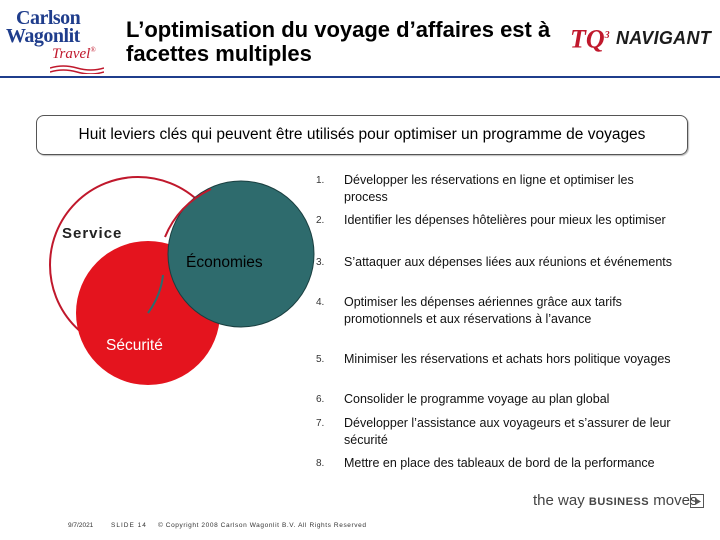  I want to click on tq-mark: TQ3, so click(590, 39).